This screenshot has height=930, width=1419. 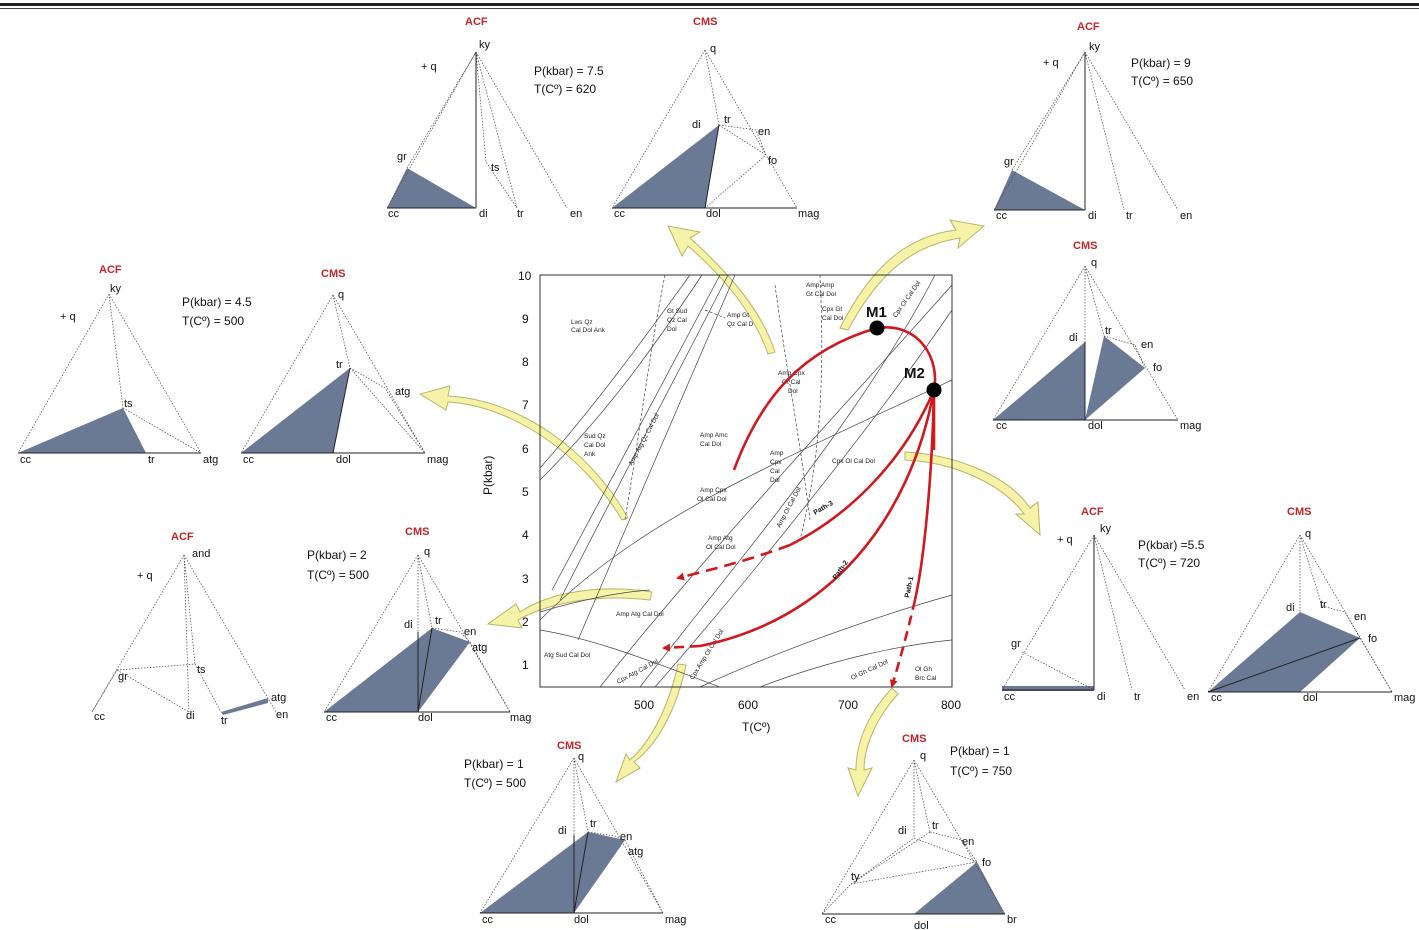 I want to click on point-label: M1, so click(x=876, y=312).